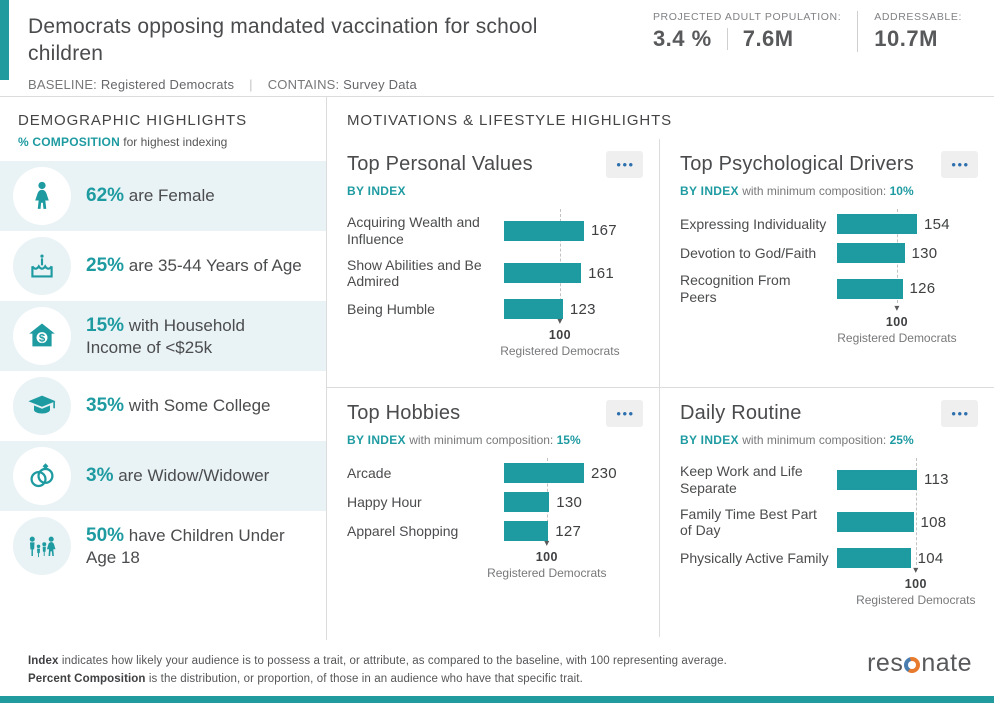 This screenshot has width=994, height=703. What do you see at coordinates (916, 511) in the screenshot?
I see `baseline-dashed-line` at bounding box center [916, 511].